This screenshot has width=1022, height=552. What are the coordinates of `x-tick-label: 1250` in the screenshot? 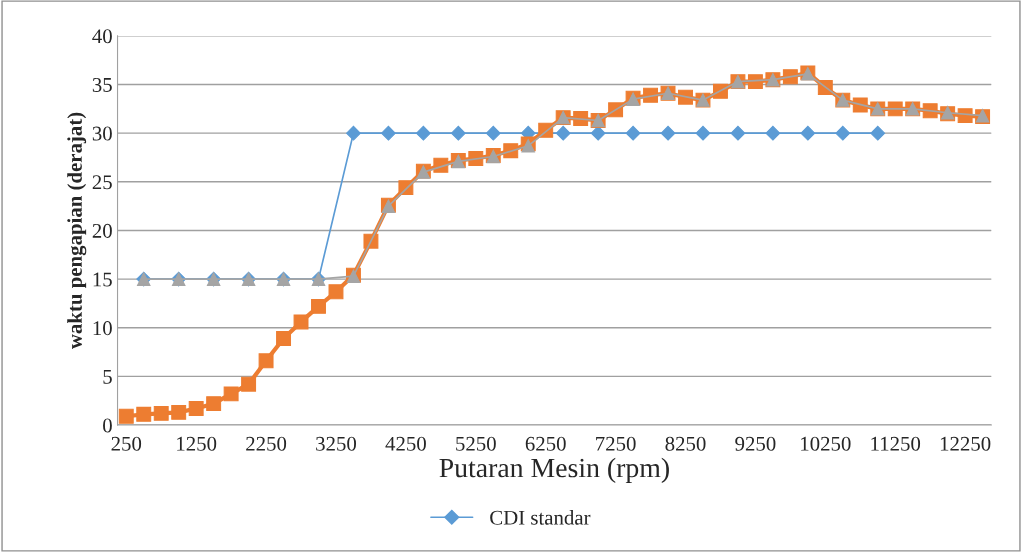 It's located at (197, 443).